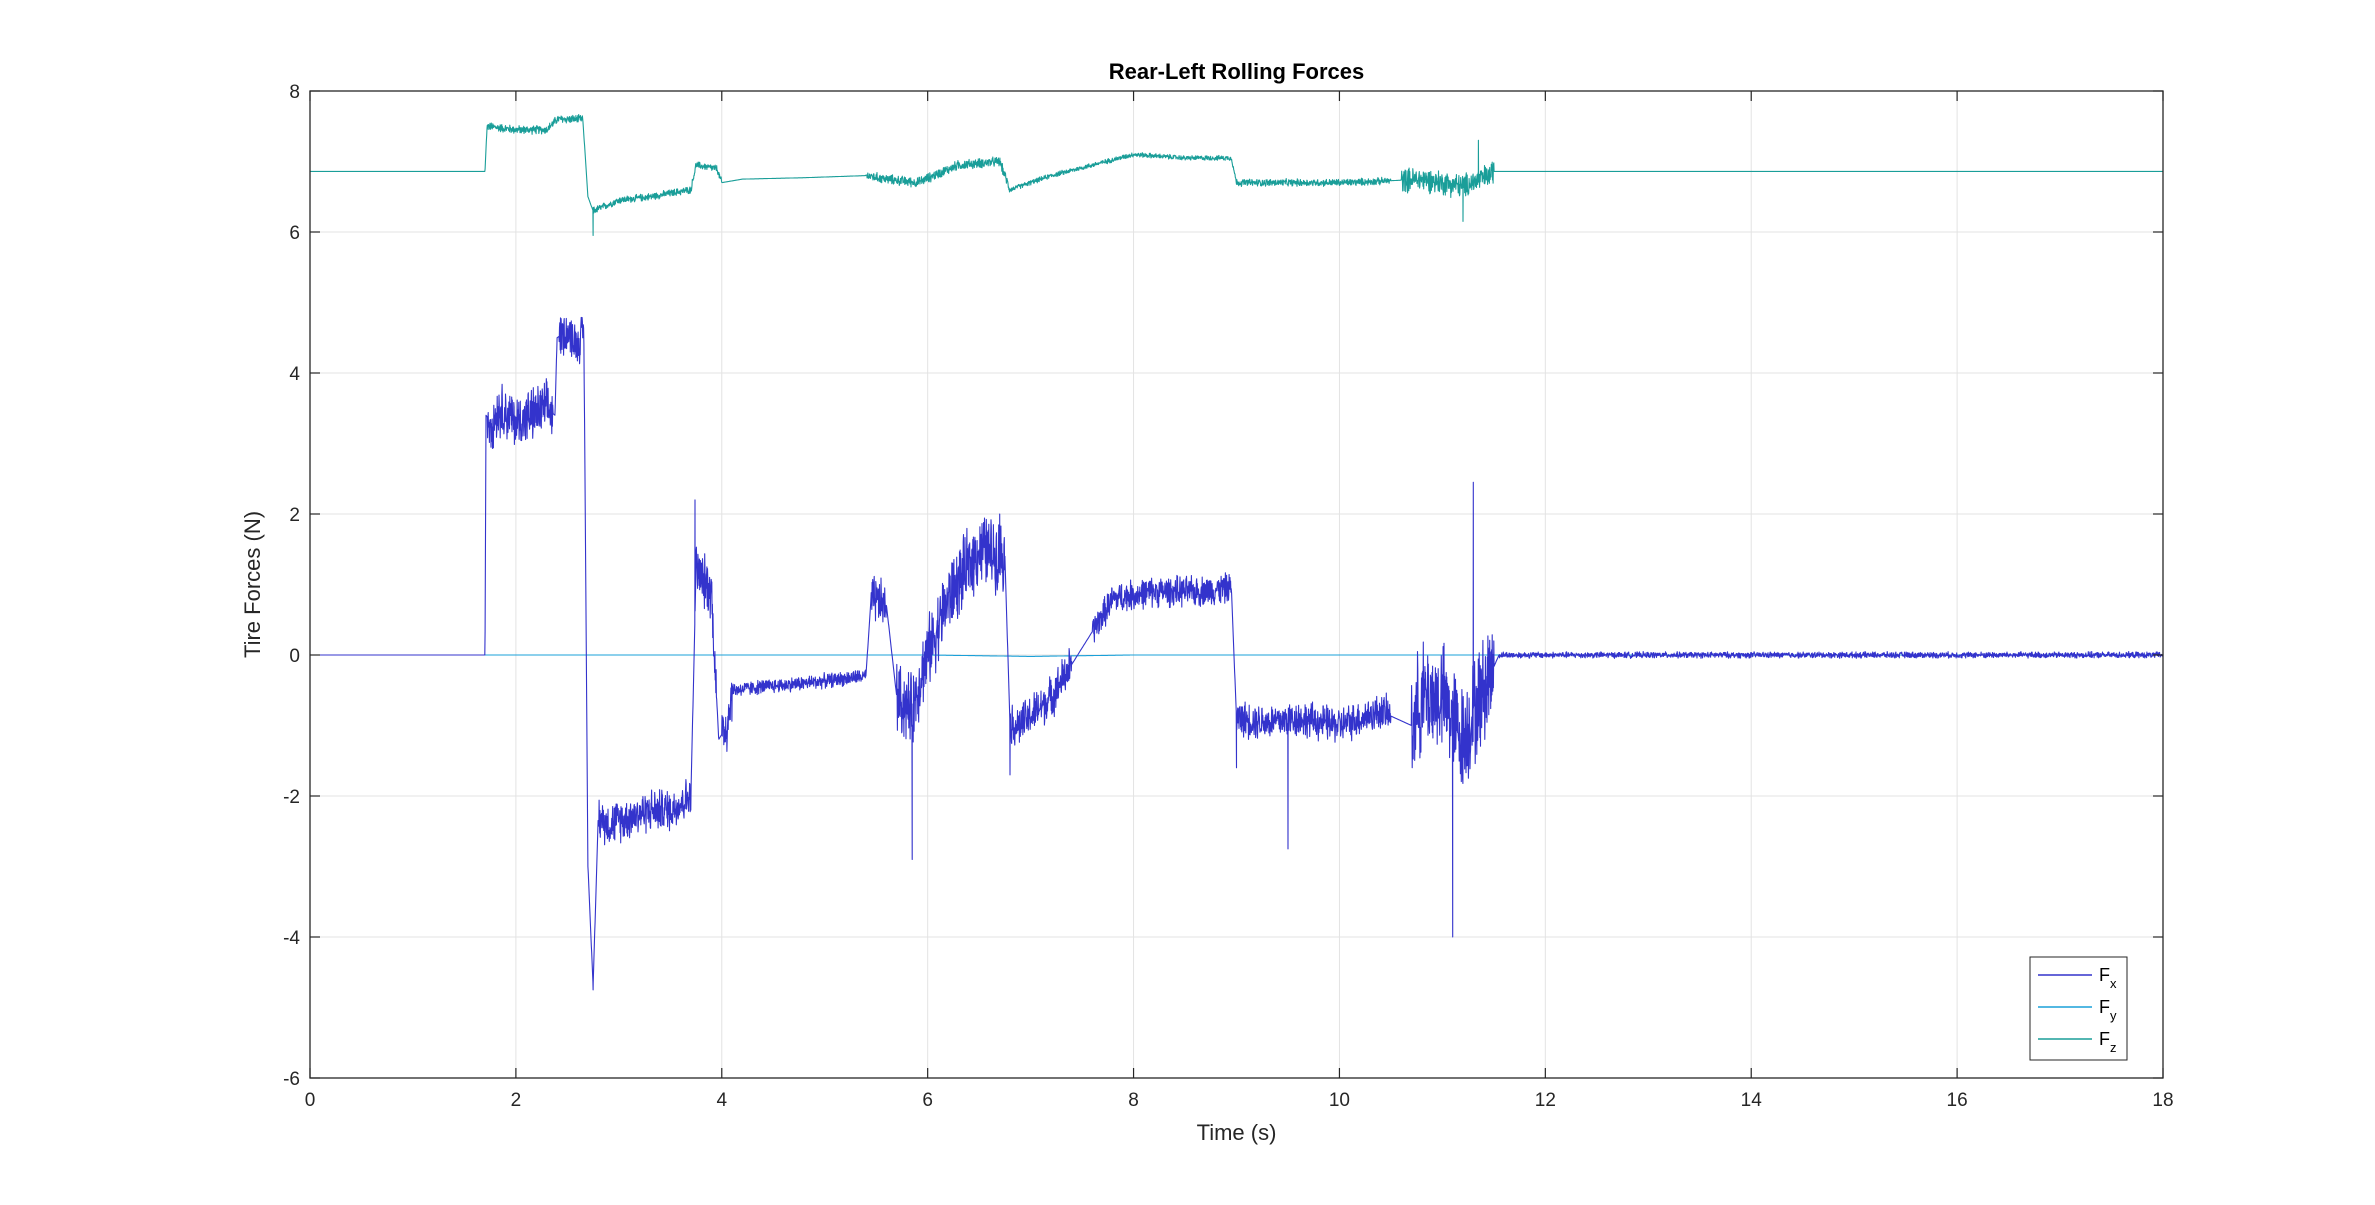 The height and width of the screenshot is (1205, 2375). Describe the element at coordinates (1957, 1100) in the screenshot. I see `x-tick-label: 16` at that location.